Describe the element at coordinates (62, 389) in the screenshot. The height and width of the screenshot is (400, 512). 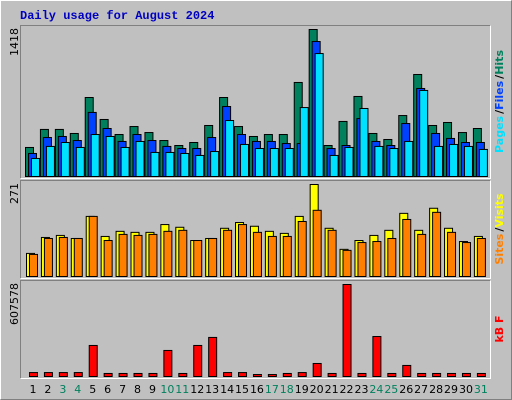
I see `x-tick-label: 3` at that location.